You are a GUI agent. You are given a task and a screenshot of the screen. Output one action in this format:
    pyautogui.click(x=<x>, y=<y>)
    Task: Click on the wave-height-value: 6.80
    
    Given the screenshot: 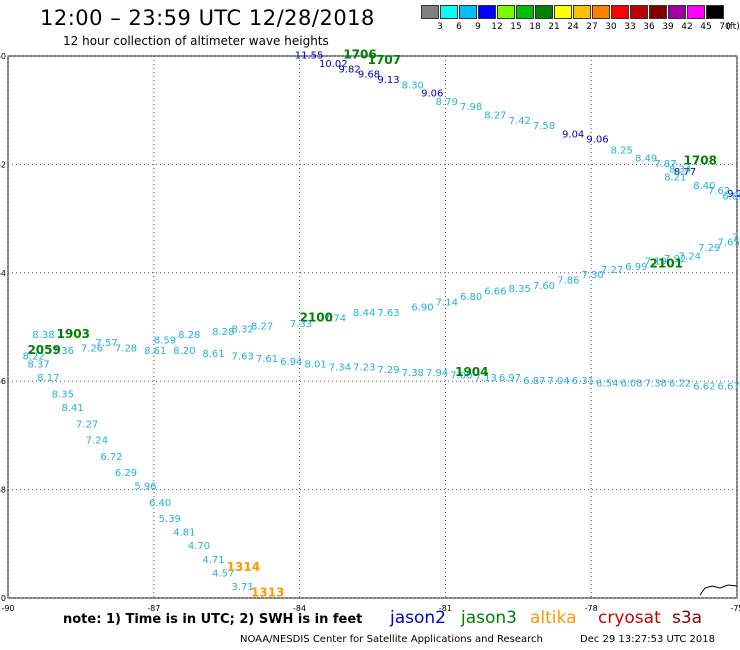 What is the action you would take?
    pyautogui.click(x=471, y=297)
    